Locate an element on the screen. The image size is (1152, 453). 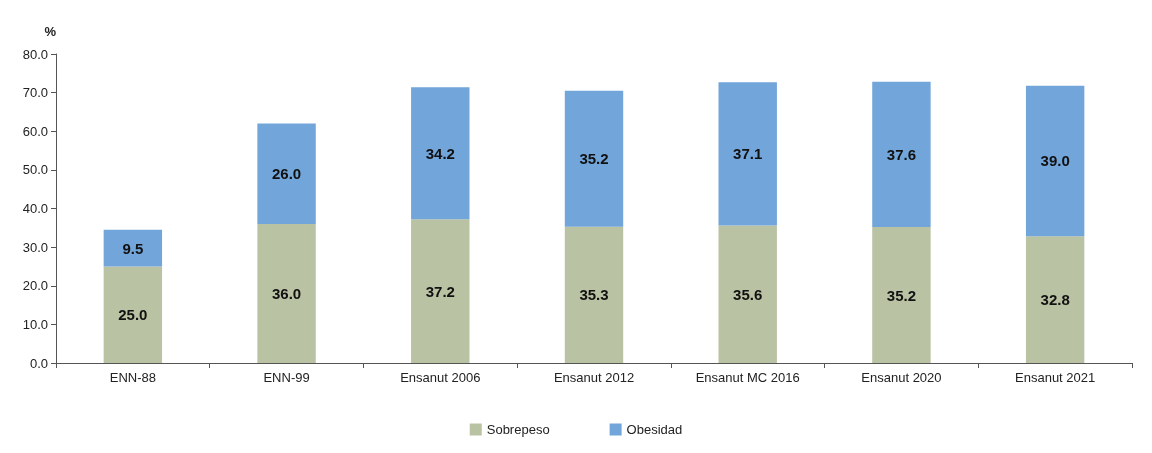
x-tick-label: Ensanut 2021 is located at coordinates (1055, 377).